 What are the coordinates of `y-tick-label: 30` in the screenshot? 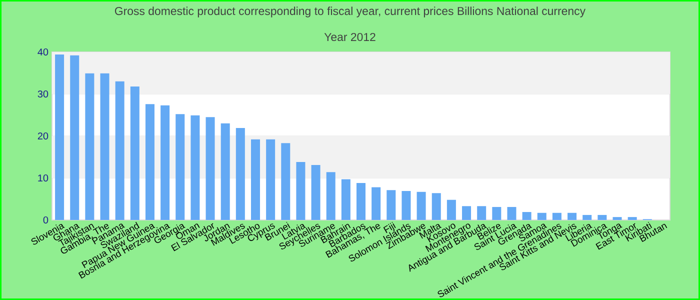 It's located at (43, 94).